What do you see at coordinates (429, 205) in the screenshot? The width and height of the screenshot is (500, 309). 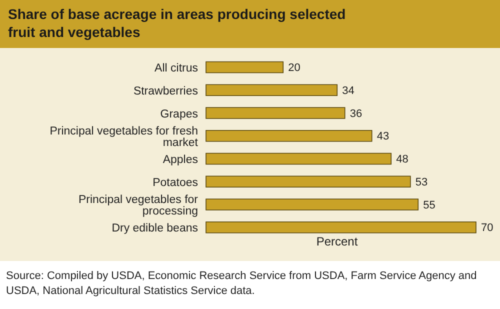 I see `data-label: 55` at bounding box center [429, 205].